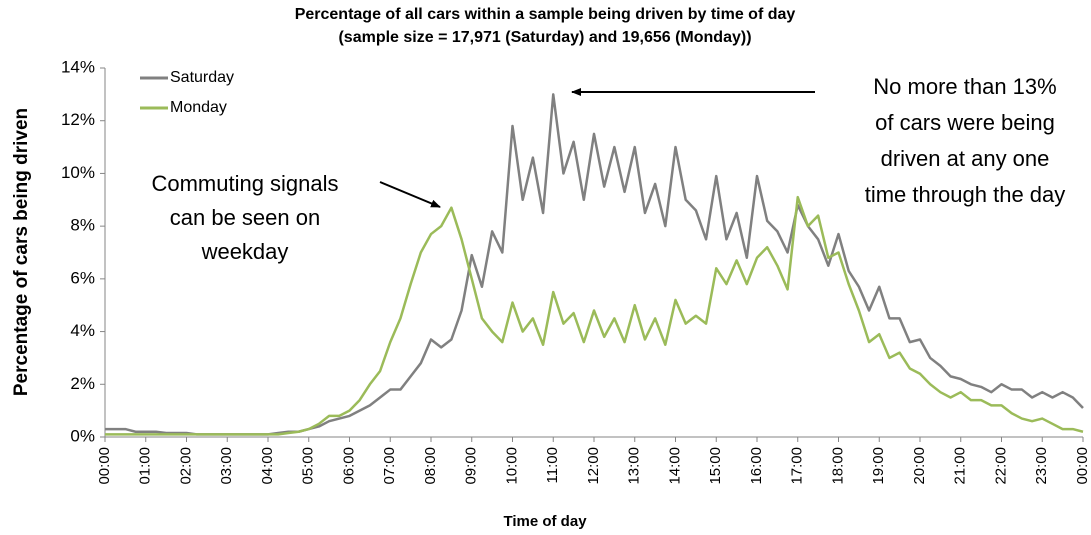 This screenshot has height=535, width=1091. I want to click on x-tick-label: 13:00, so click(634, 466).